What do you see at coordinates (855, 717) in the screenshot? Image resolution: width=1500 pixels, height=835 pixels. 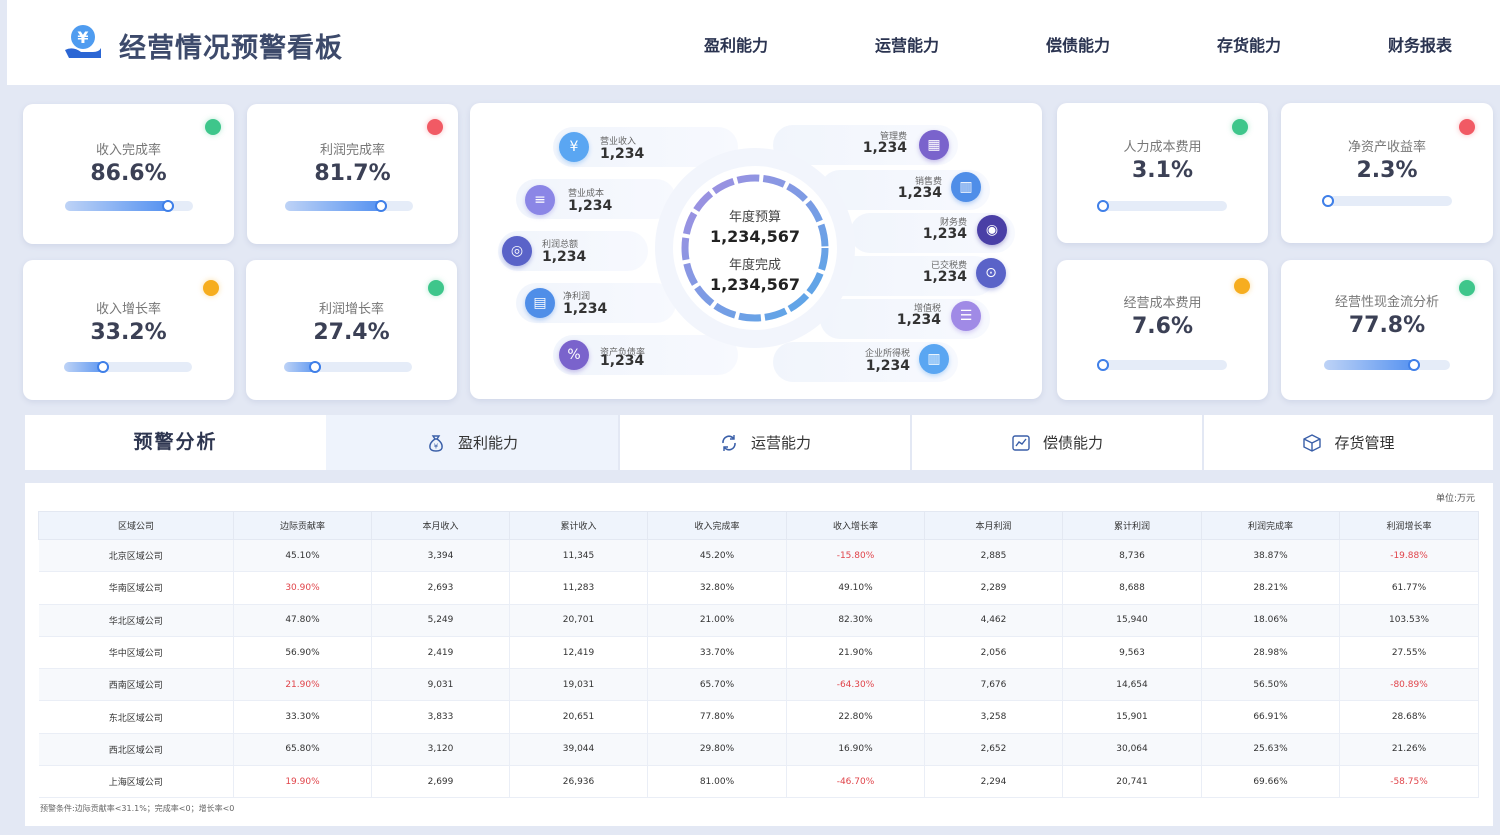 I see `table-cell: 22.80%` at bounding box center [855, 717].